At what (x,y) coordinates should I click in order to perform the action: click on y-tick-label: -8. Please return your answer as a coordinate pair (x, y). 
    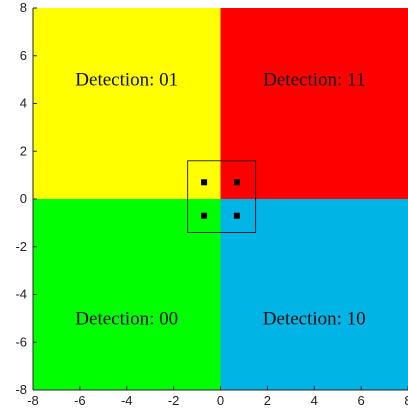
    Looking at the image, I should click on (21, 389).